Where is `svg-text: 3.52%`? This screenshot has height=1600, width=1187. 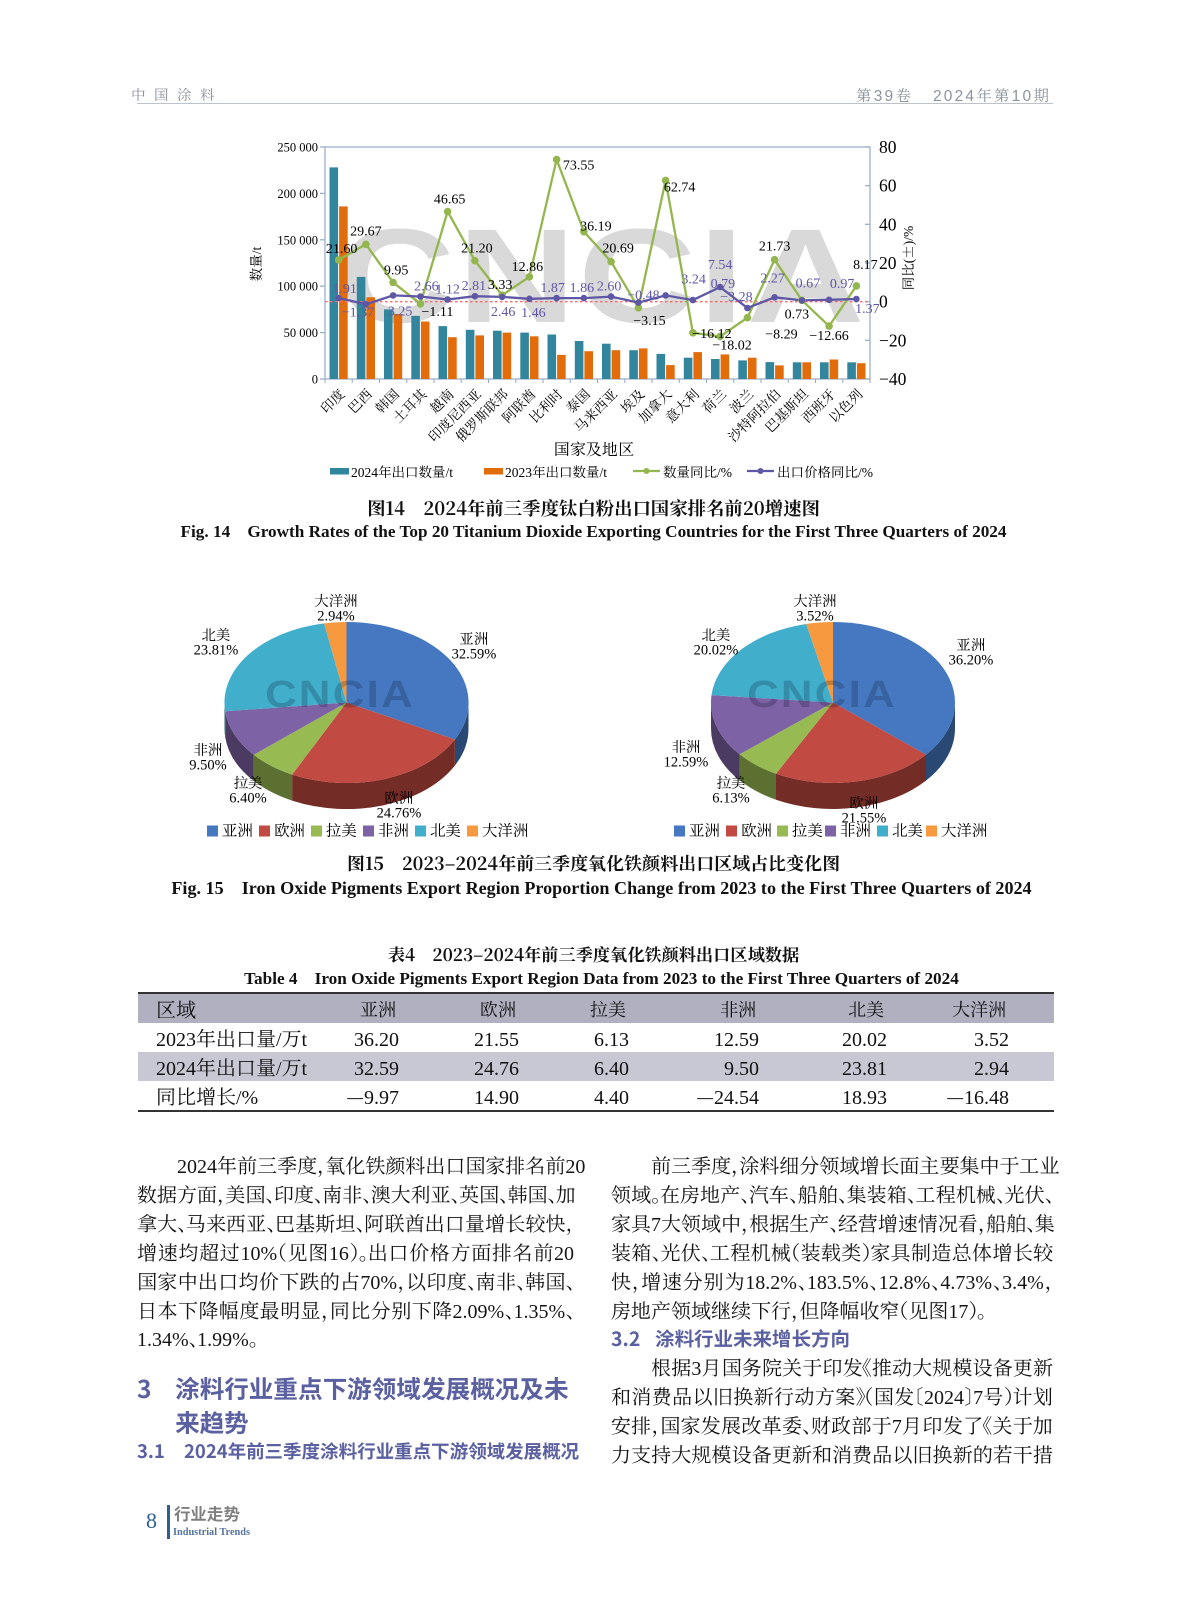 svg-text: 3.52% is located at coordinates (814, 615).